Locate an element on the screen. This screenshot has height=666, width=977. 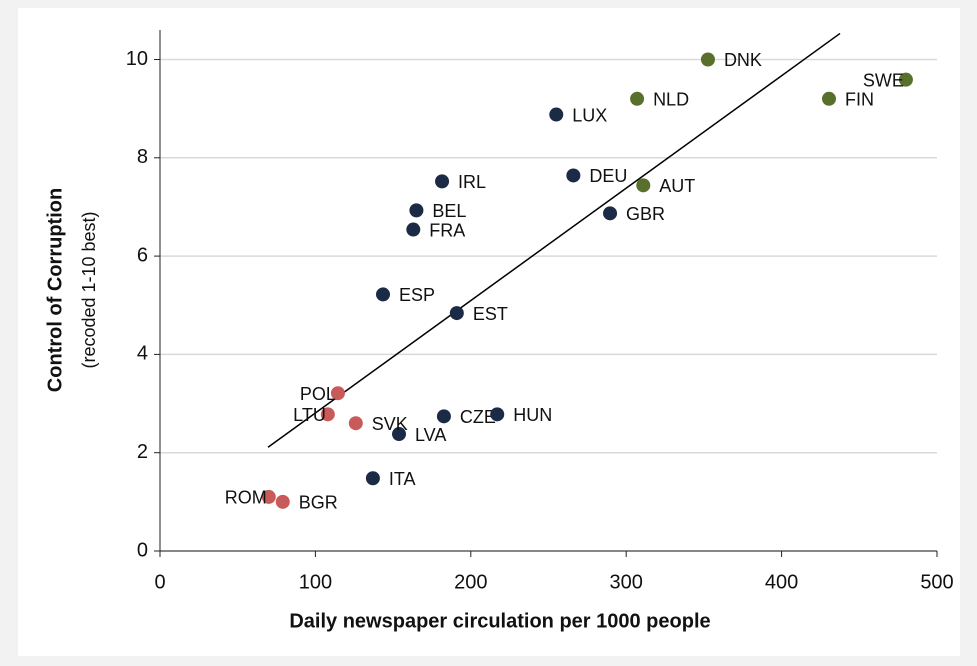
point-label: AUT is located at coordinates (677, 186).